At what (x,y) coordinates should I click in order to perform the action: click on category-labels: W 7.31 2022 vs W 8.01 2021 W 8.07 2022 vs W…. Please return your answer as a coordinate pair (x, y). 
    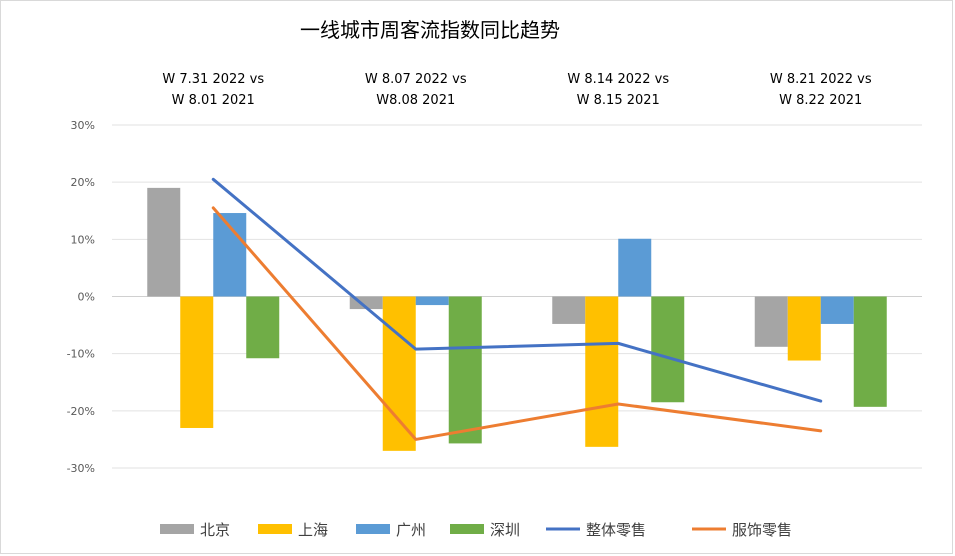
    Looking at the image, I should click on (516, 90).